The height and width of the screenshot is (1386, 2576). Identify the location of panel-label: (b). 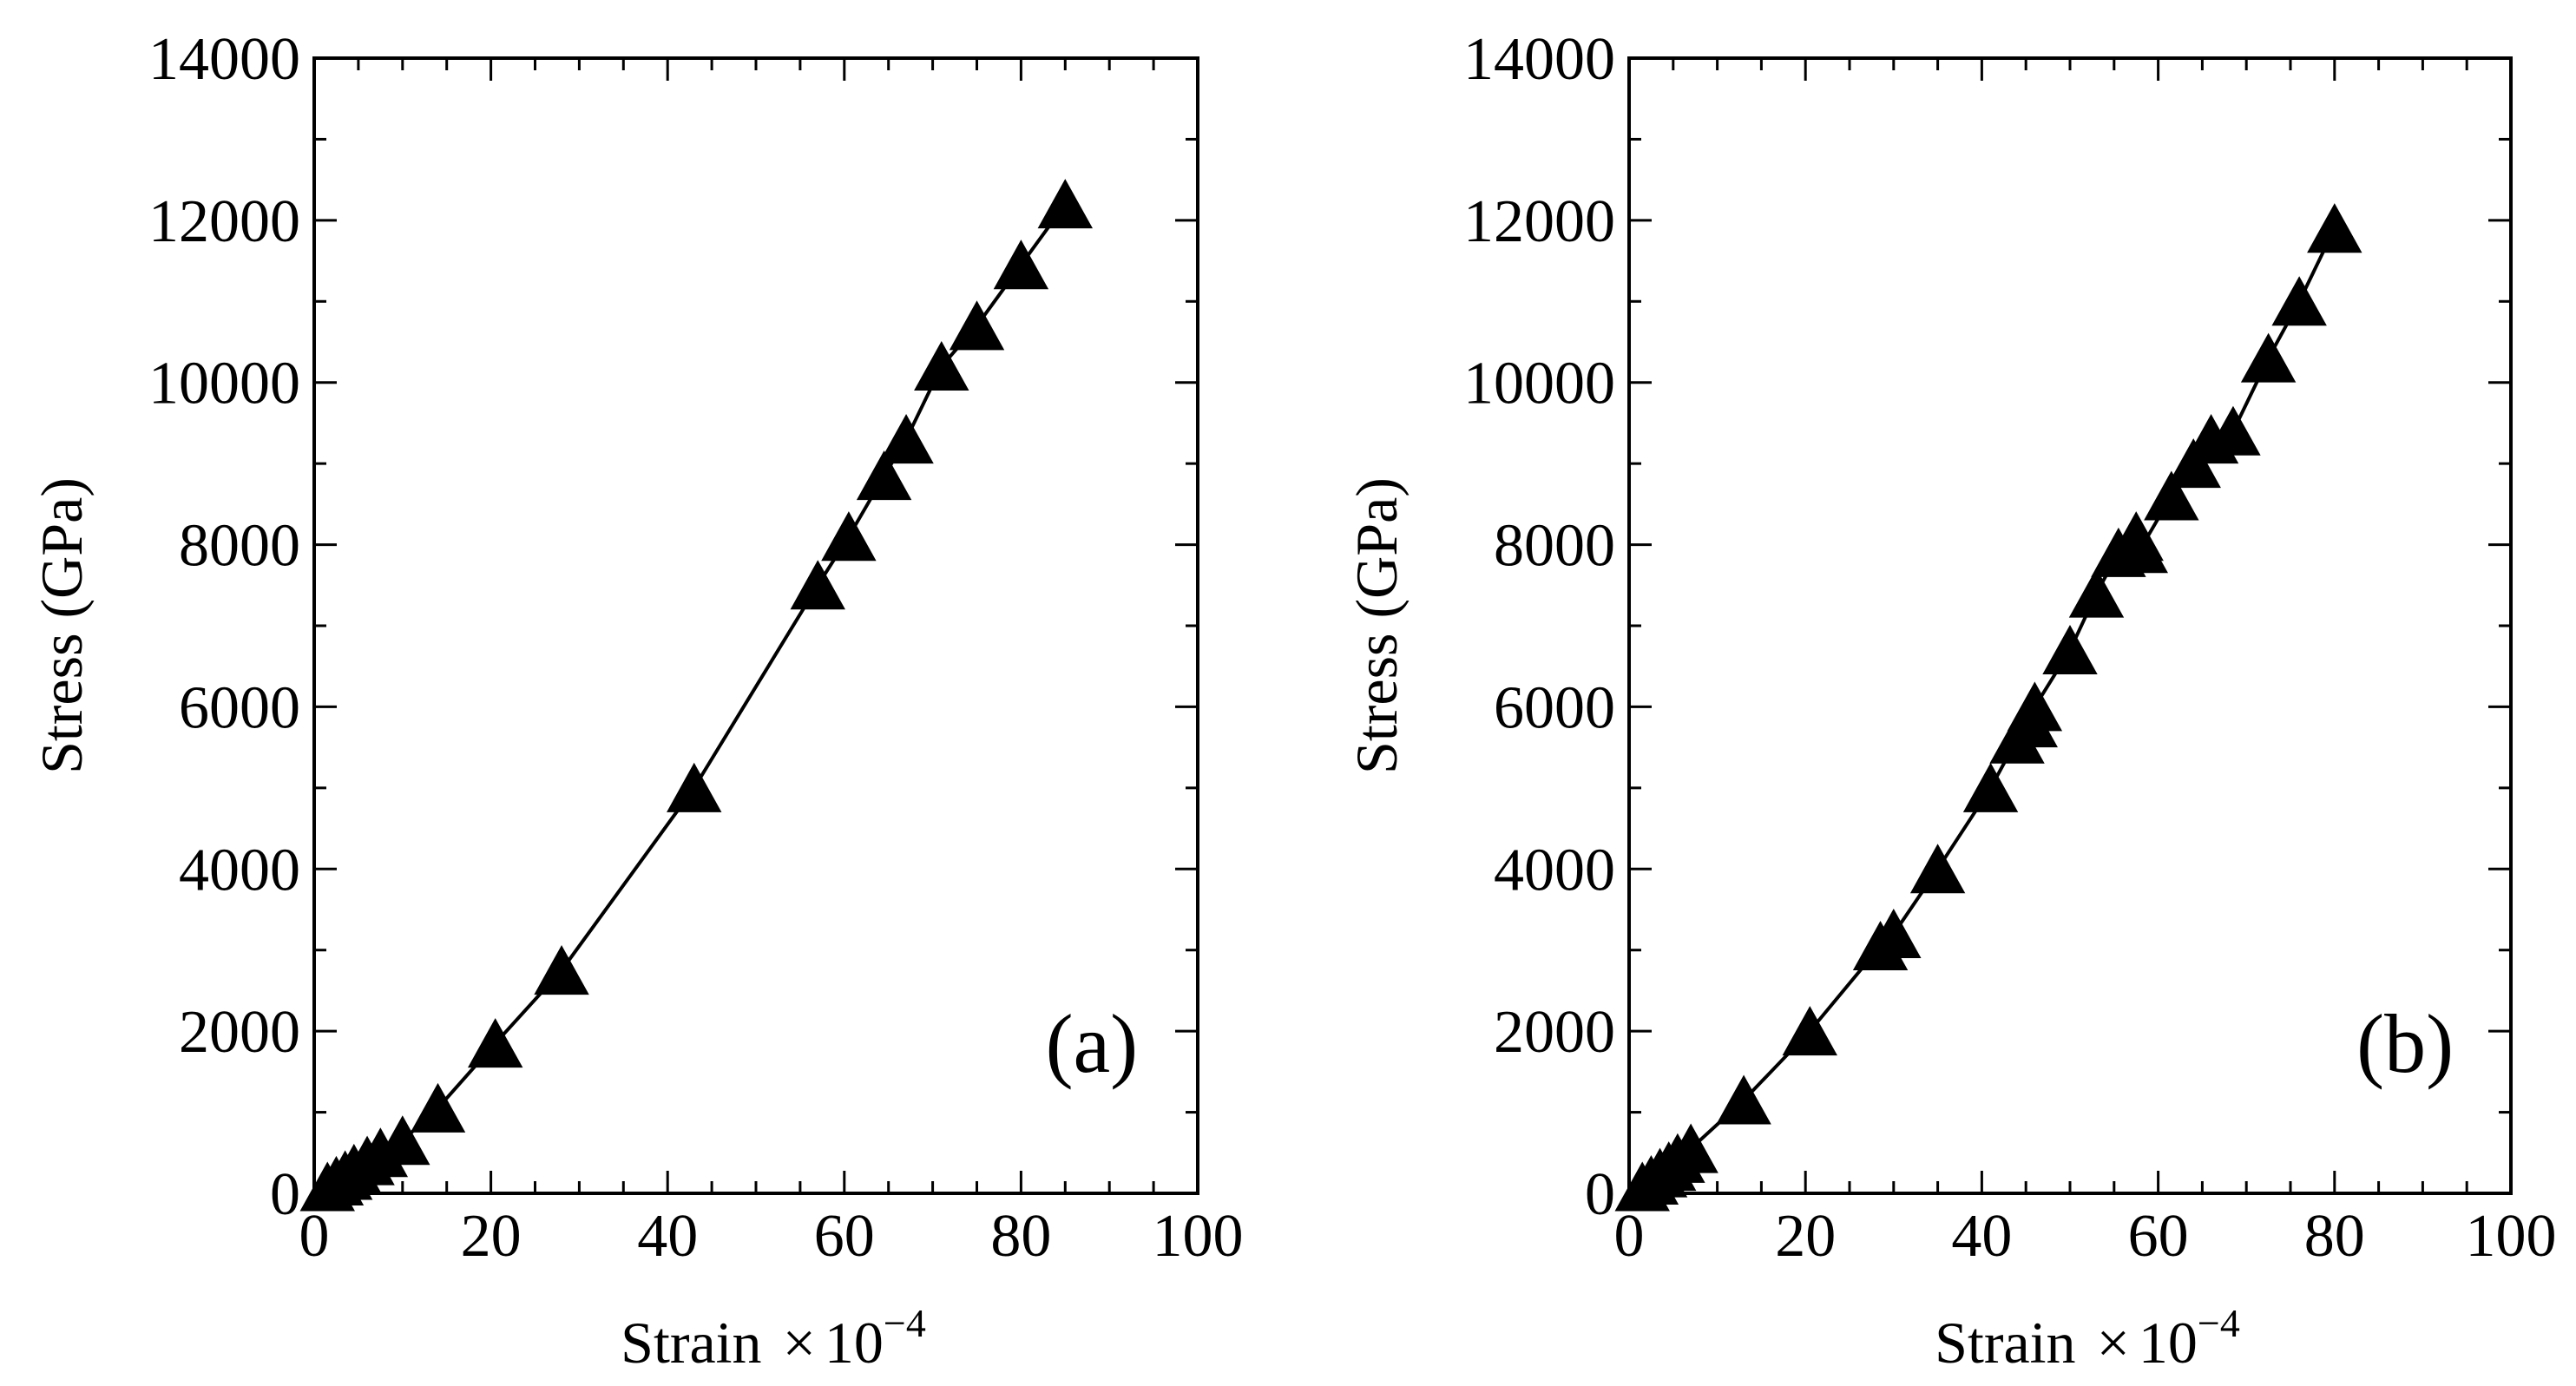
(2405, 1043).